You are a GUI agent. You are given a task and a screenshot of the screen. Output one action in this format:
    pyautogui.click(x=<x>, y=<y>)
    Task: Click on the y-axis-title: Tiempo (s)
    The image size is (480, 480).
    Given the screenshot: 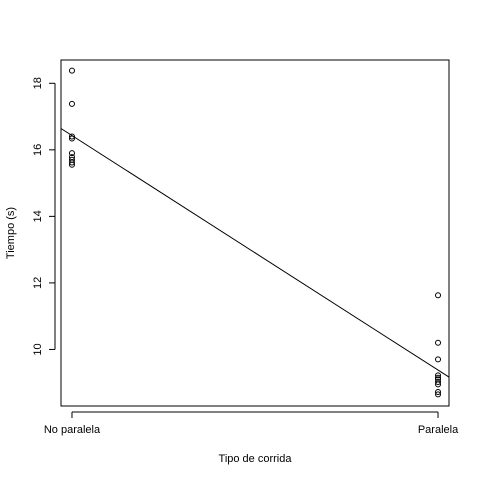 What is the action you would take?
    pyautogui.click(x=11, y=233)
    